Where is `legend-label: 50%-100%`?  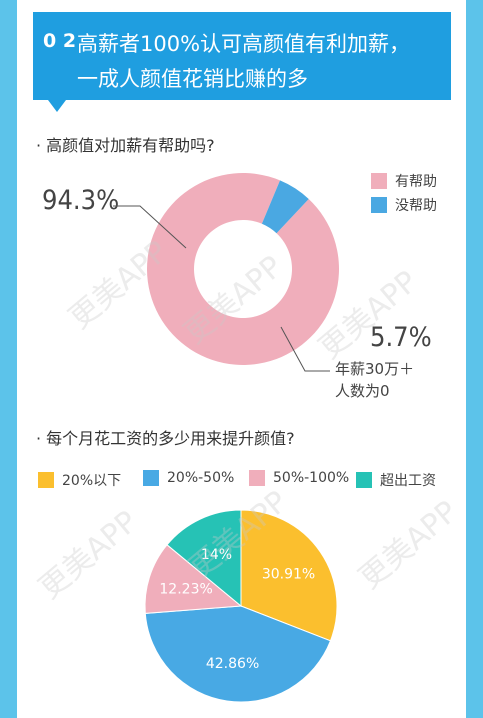 legend-label: 50%-100% is located at coordinates (311, 478).